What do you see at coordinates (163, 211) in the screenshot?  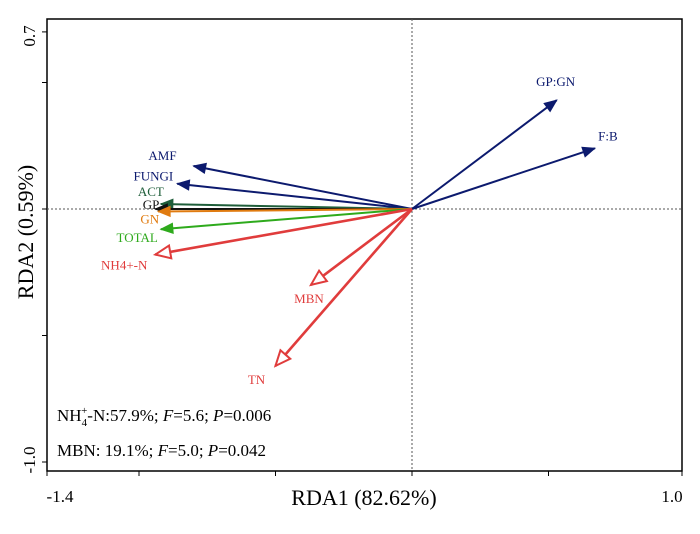 I see `arrowhead-gn` at bounding box center [163, 211].